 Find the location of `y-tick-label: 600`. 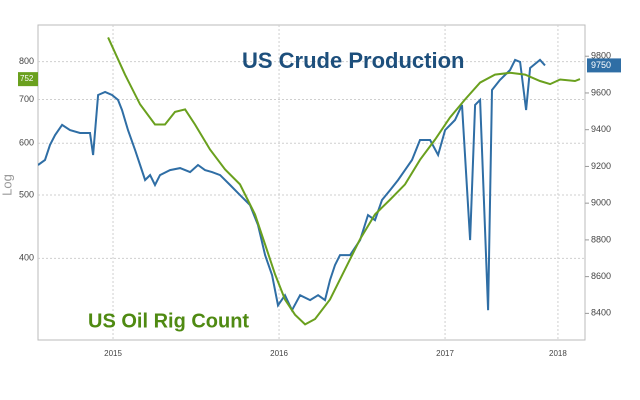

y-tick-label: 600 is located at coordinates (26, 143).